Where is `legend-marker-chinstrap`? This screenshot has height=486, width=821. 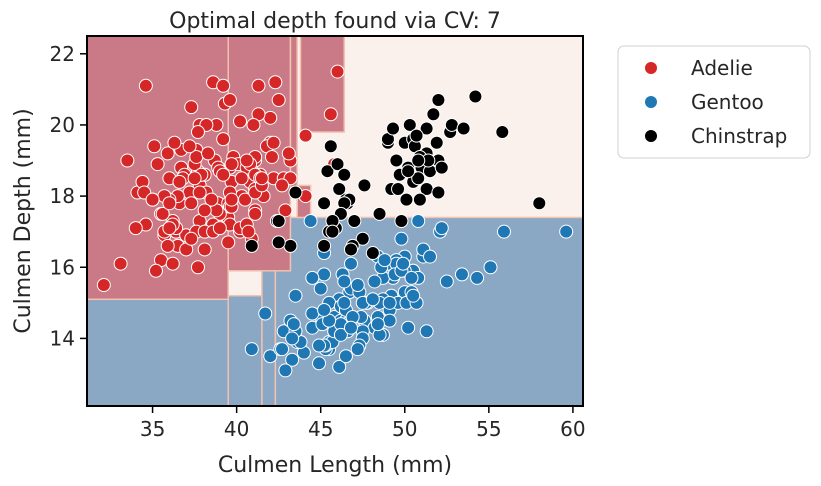 legend-marker-chinstrap is located at coordinates (651, 136).